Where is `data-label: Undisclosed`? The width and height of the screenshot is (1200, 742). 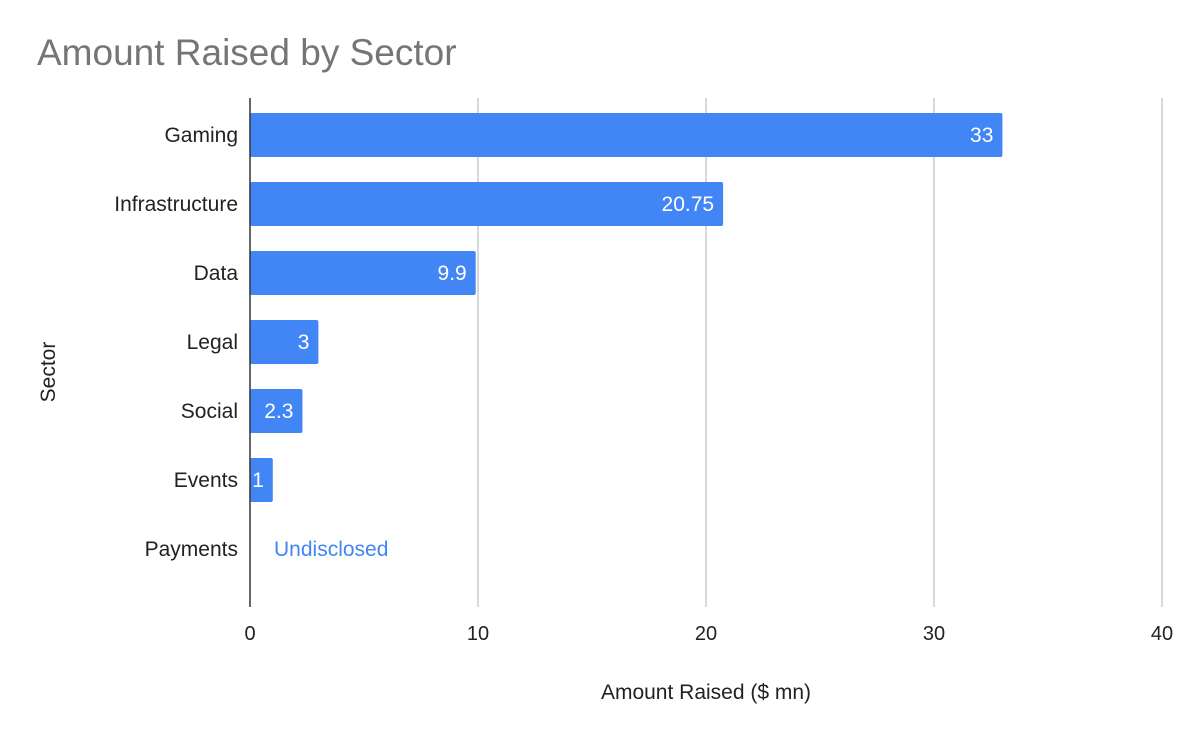
data-label: Undisclosed is located at coordinates (331, 549).